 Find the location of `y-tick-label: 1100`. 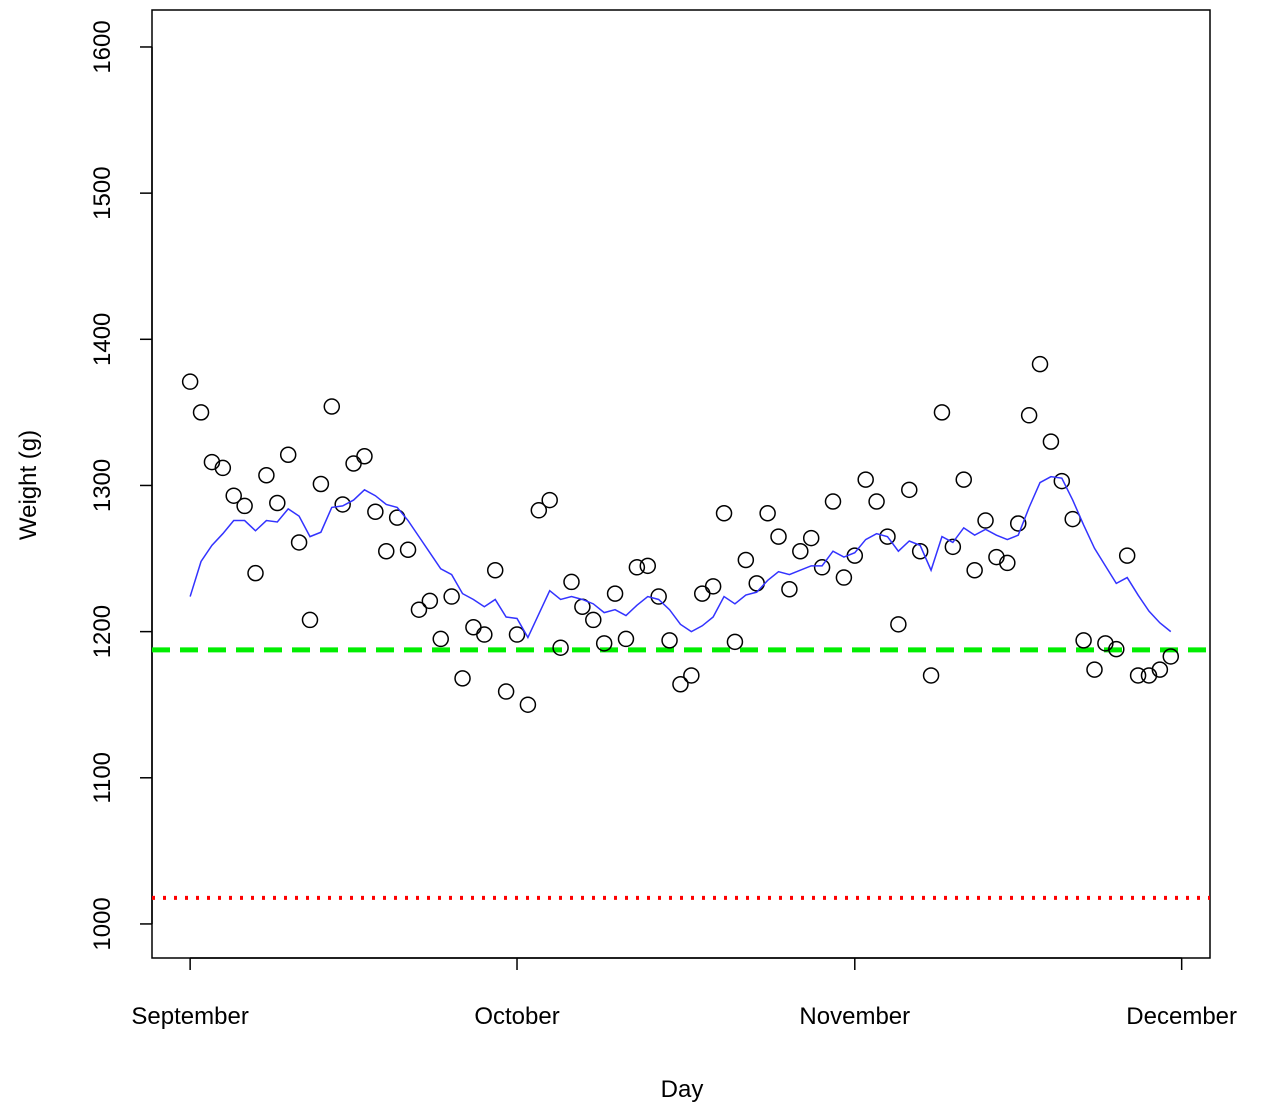

y-tick-label: 1100 is located at coordinates (102, 778).